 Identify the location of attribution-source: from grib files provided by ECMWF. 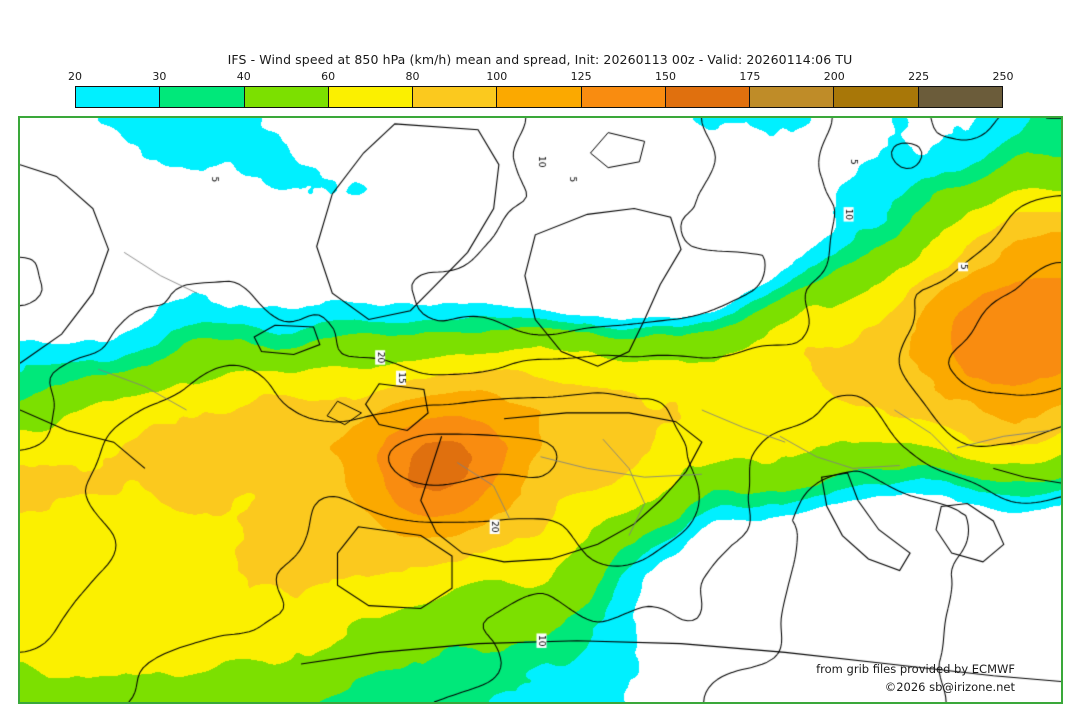
(915, 669).